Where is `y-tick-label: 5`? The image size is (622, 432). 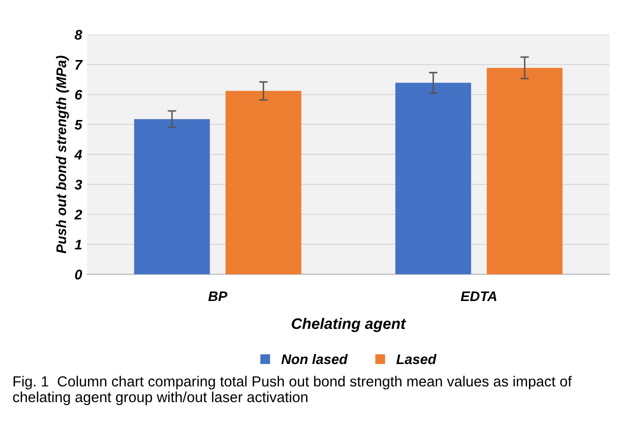
y-tick-label: 5 is located at coordinates (78, 125).